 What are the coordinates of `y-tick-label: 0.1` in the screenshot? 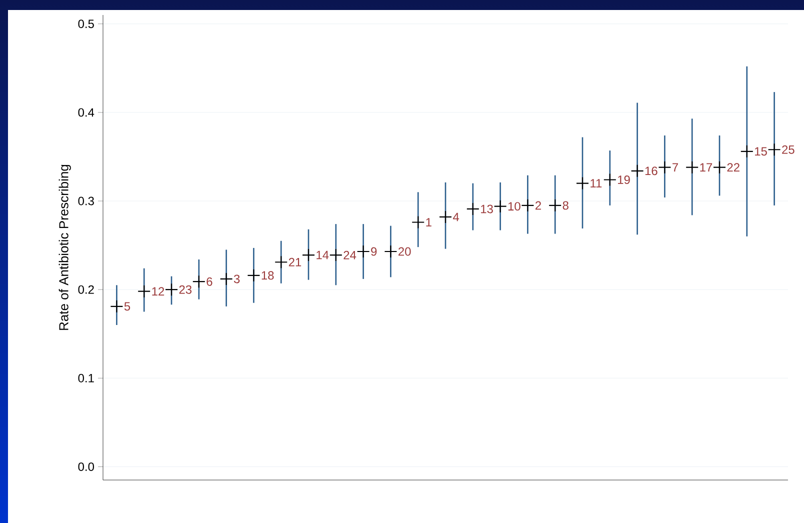 It's located at (86, 378).